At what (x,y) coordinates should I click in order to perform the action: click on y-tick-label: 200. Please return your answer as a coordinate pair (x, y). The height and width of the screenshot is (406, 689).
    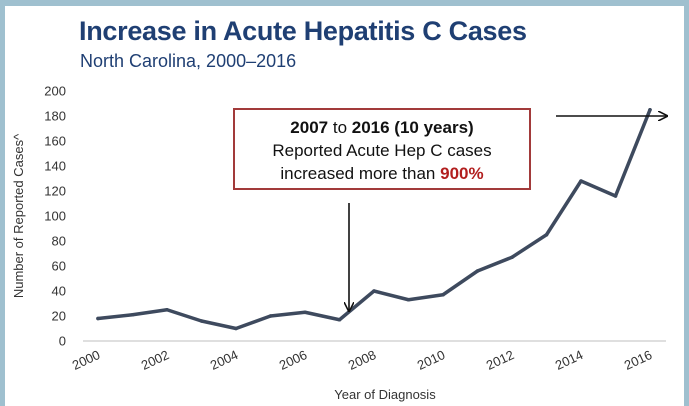
    Looking at the image, I should click on (55, 91).